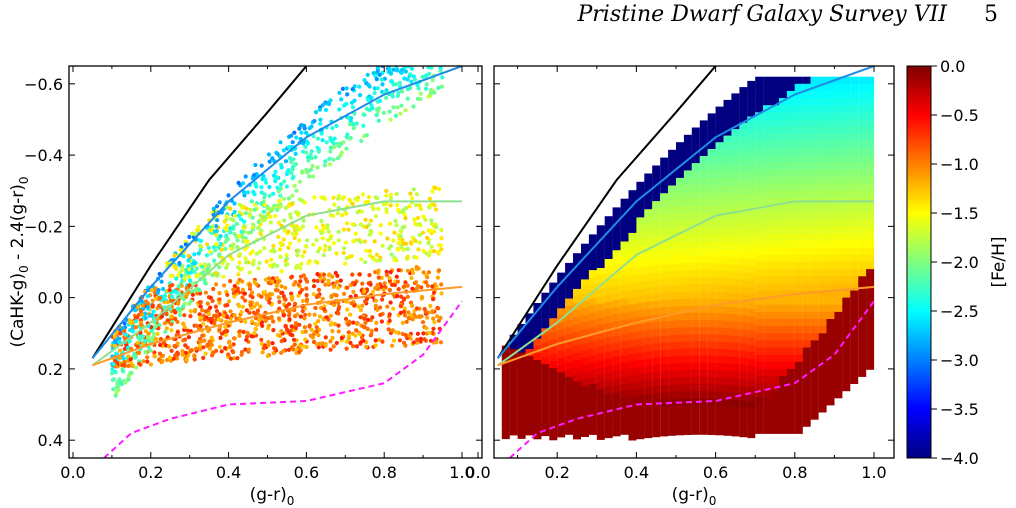 This screenshot has height=508, width=1016. Describe the element at coordinates (873, 472) in the screenshot. I see `x-tick-label: 1.0` at that location.